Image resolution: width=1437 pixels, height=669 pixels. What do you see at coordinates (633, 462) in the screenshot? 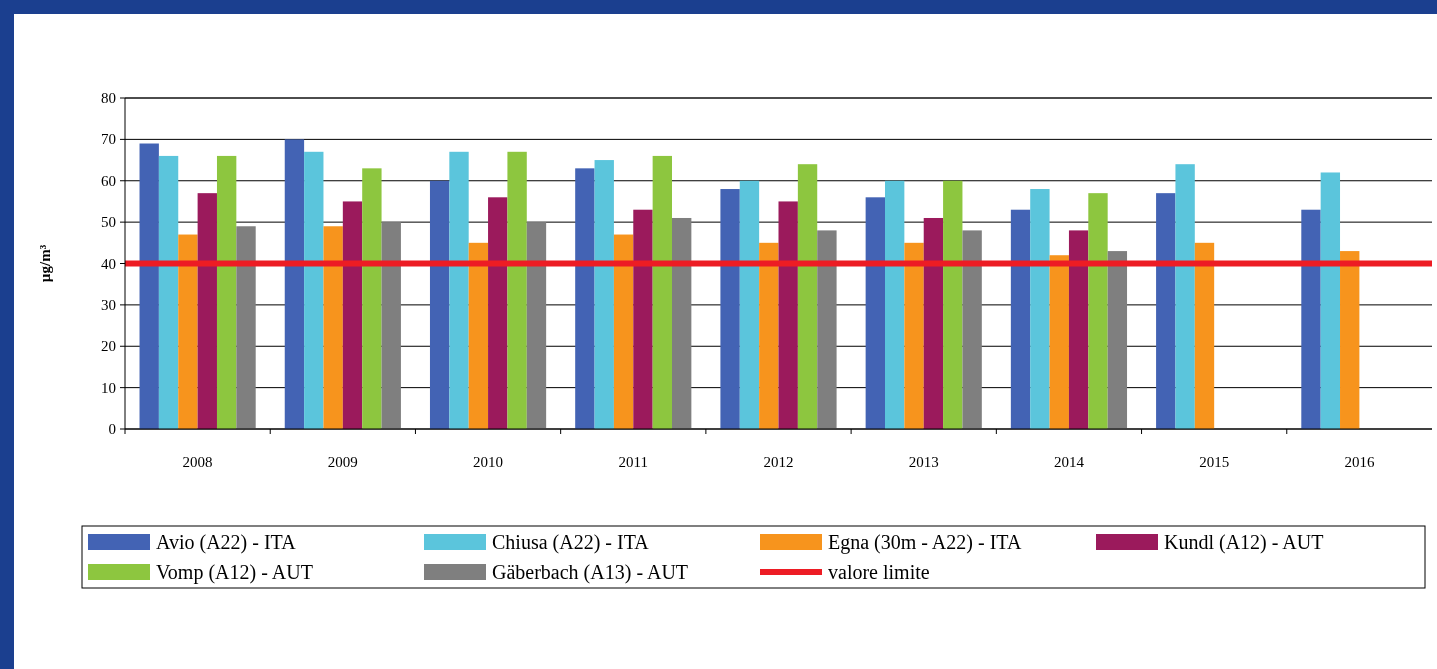
I see `x-tick-label: 2011` at bounding box center [633, 462].